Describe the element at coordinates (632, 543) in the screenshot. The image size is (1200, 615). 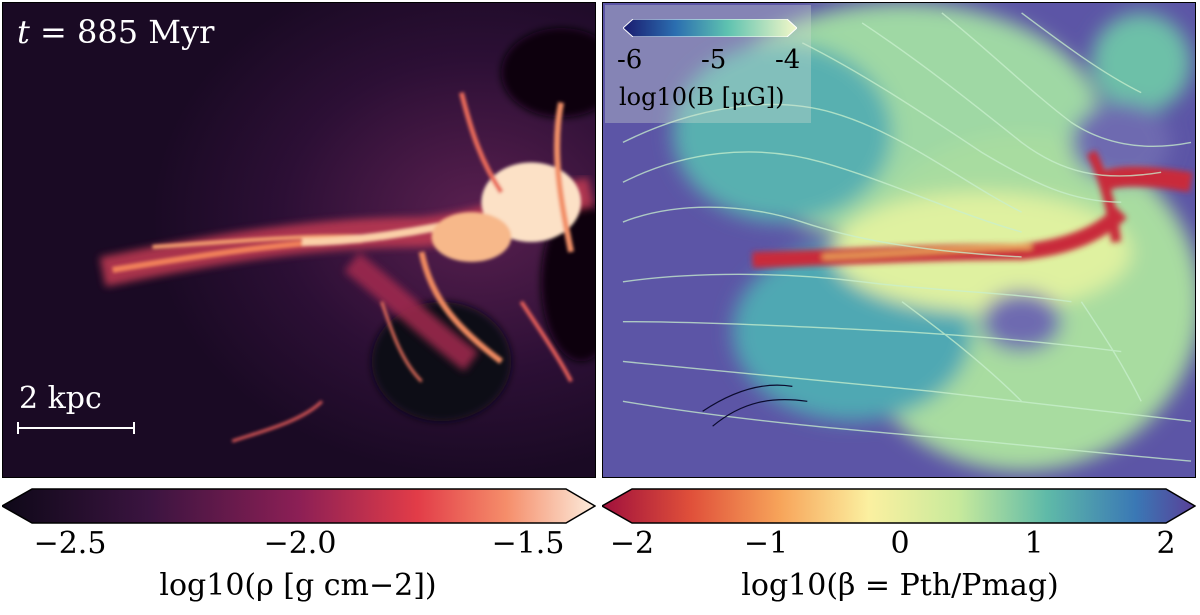
I see `beta-tick: −2` at that location.